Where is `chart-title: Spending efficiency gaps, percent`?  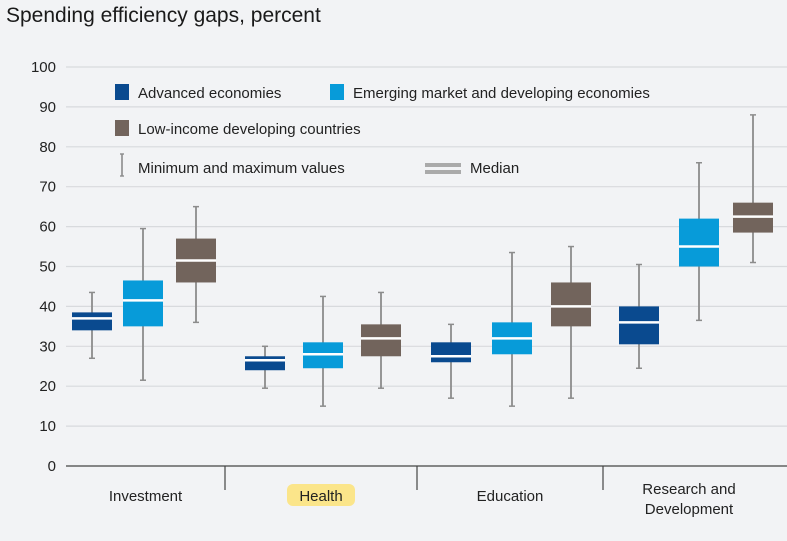
chart-title: Spending efficiency gaps, percent is located at coordinates (163, 15).